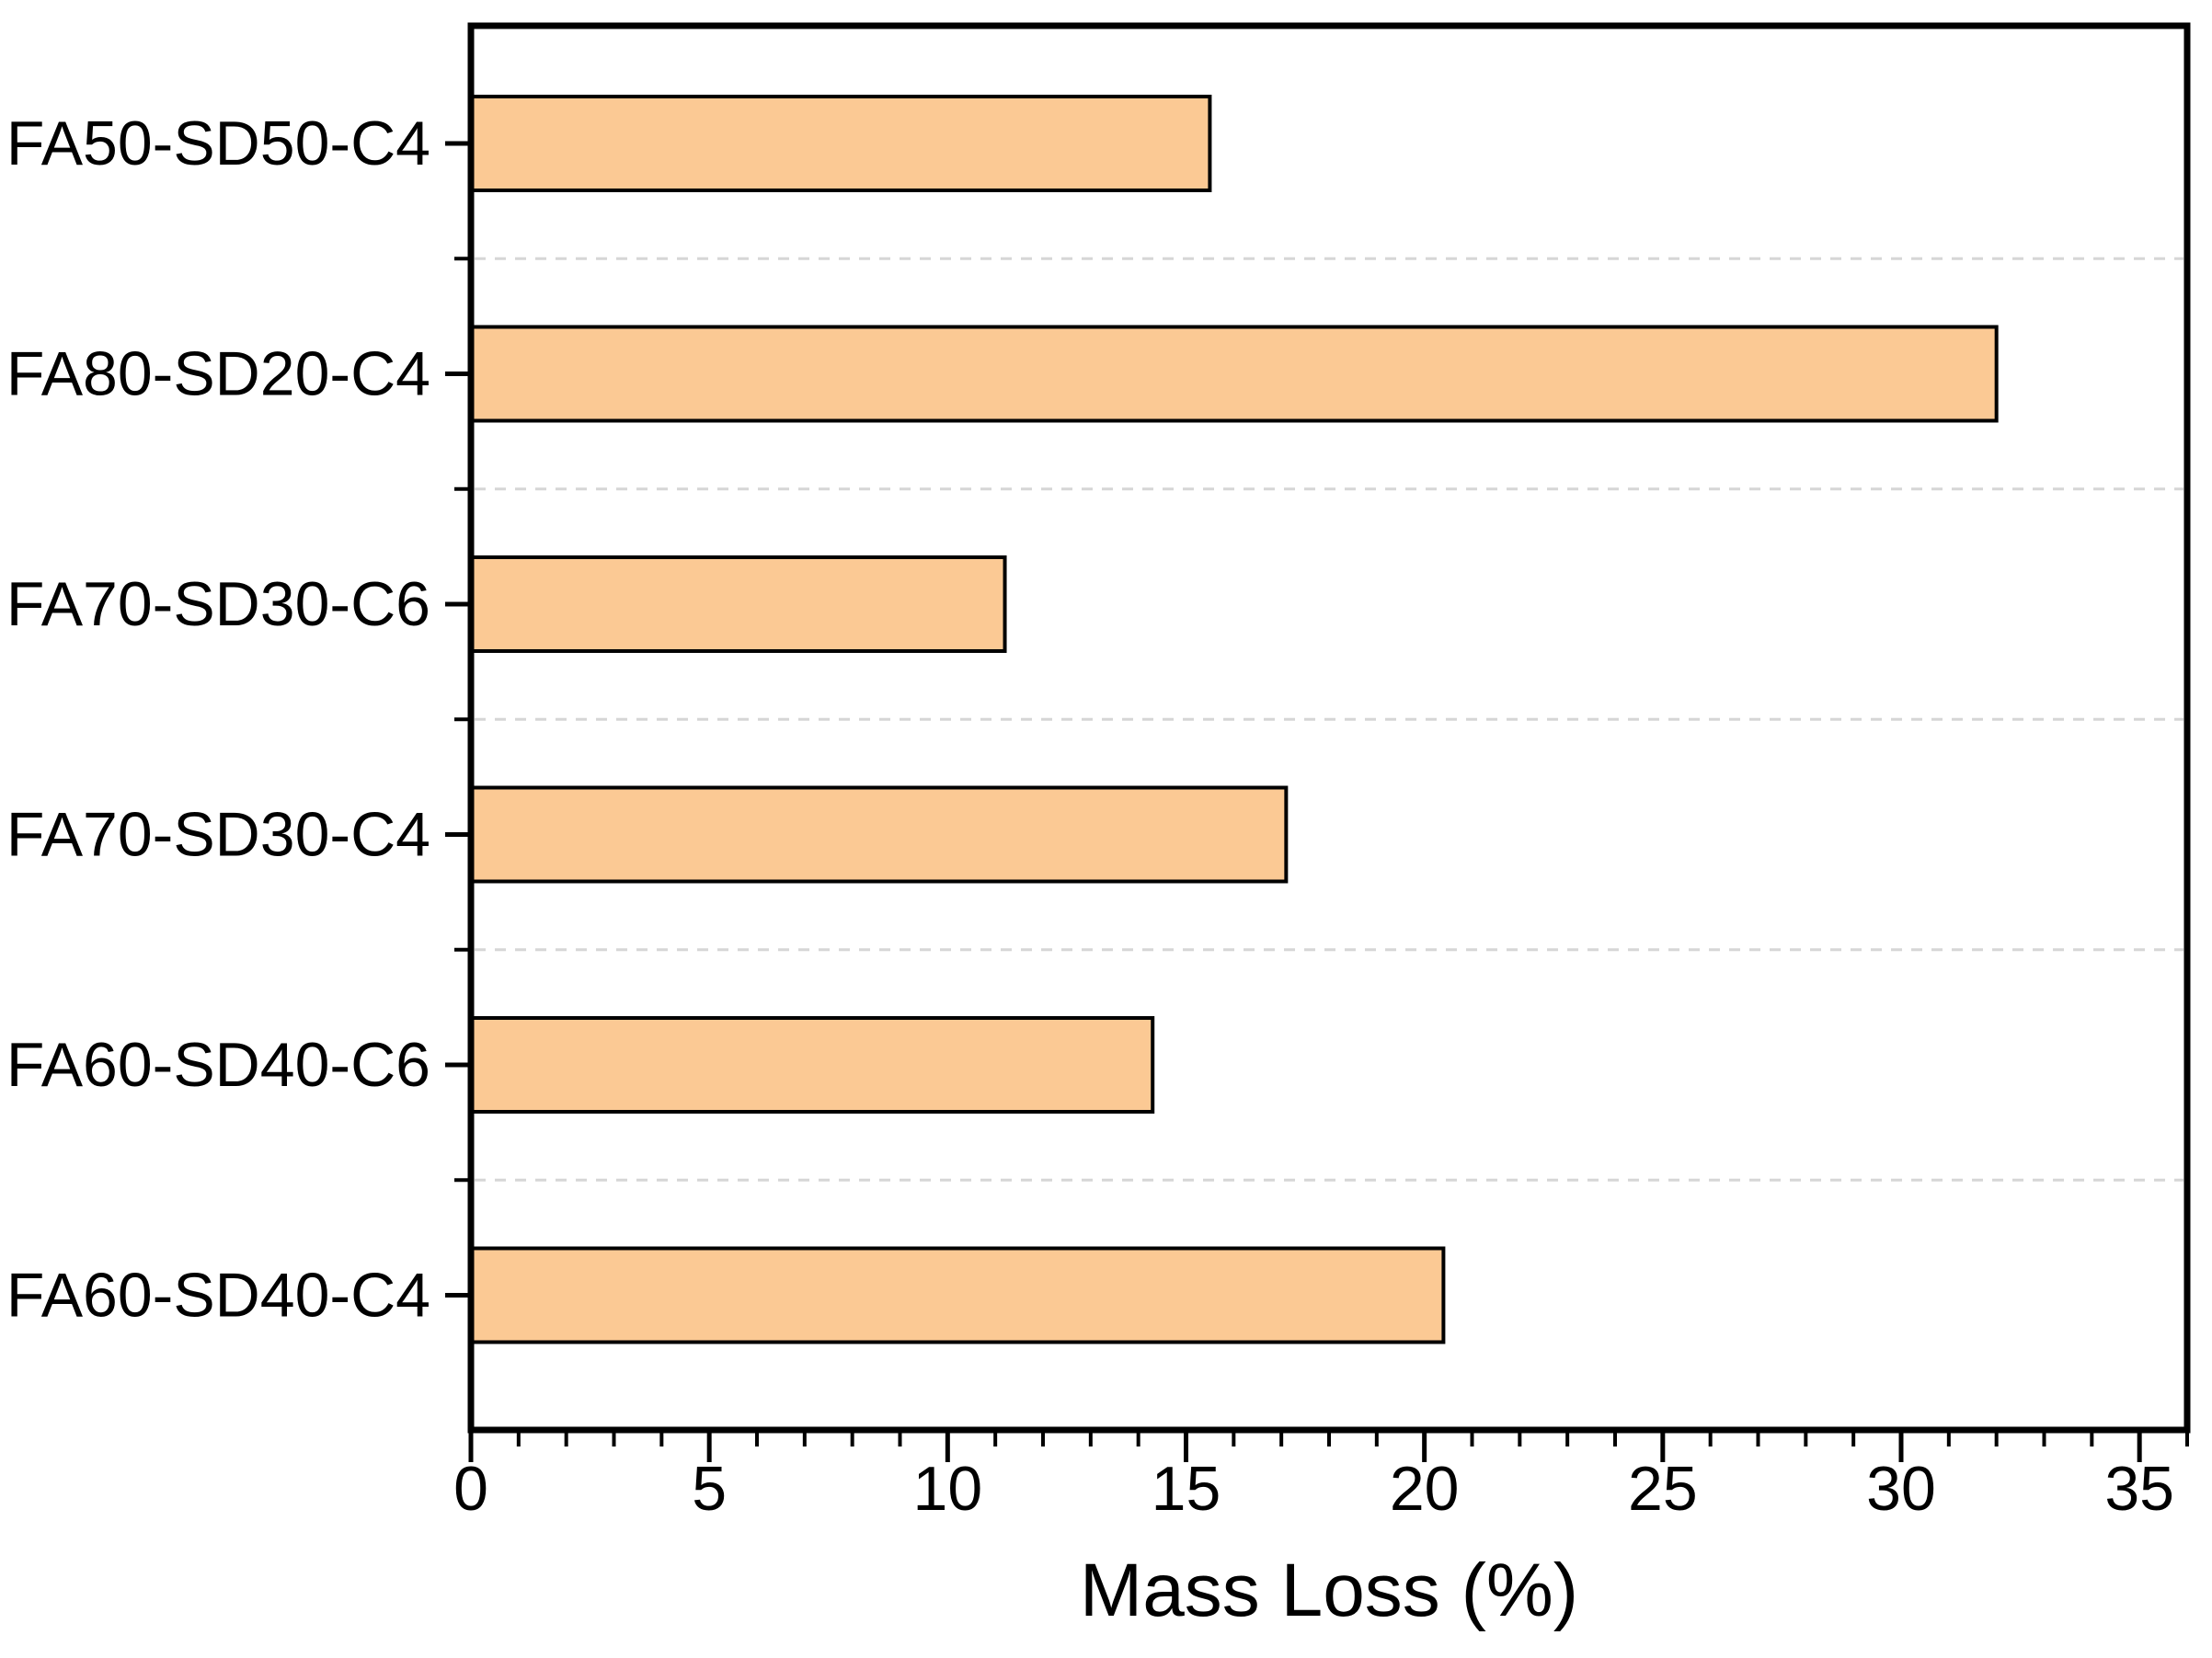 This screenshot has height=1658, width=2212. I want to click on x-axis-title: Mass Loss (%), so click(1329, 1590).